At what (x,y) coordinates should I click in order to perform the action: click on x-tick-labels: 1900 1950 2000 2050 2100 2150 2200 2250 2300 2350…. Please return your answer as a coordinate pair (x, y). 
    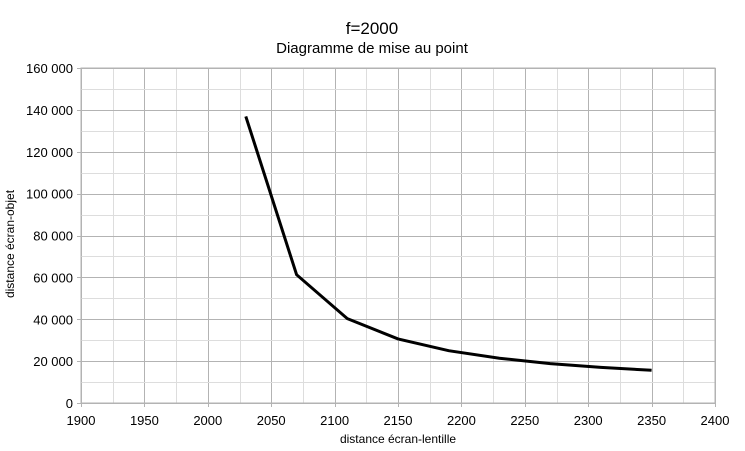
    Looking at the image, I should click on (398, 415).